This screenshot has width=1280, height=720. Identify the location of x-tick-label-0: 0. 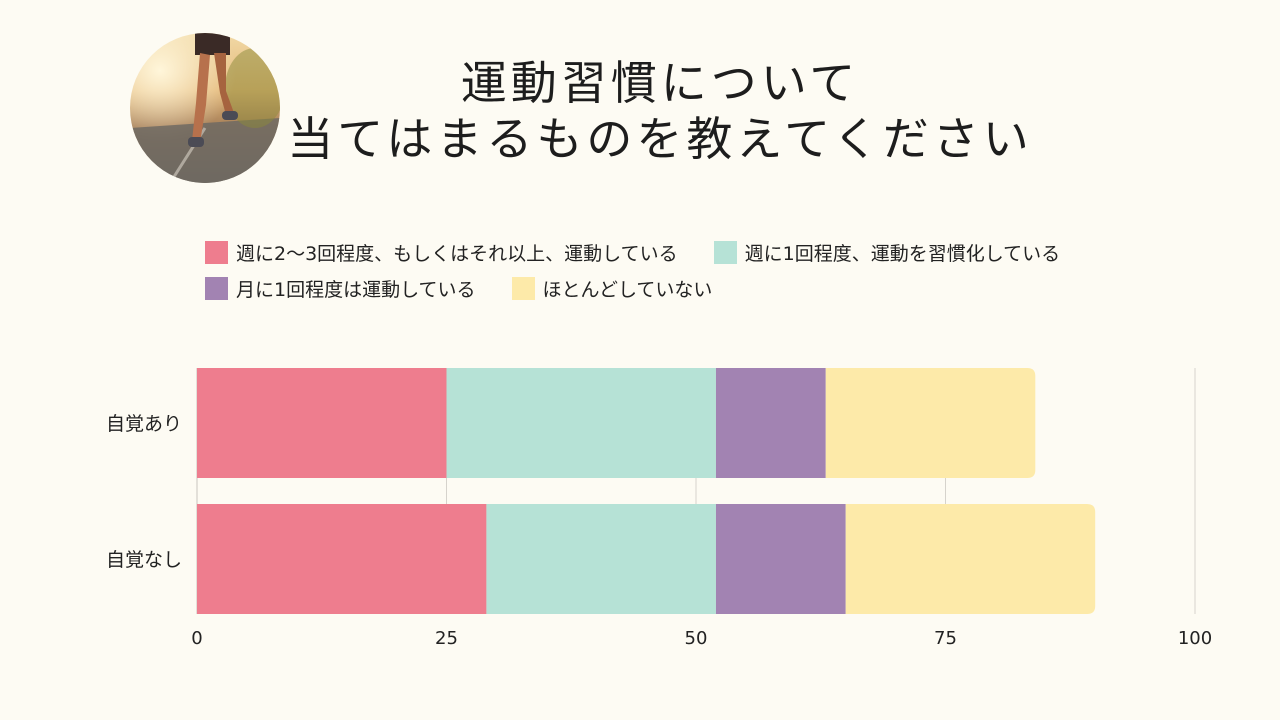
(196, 638).